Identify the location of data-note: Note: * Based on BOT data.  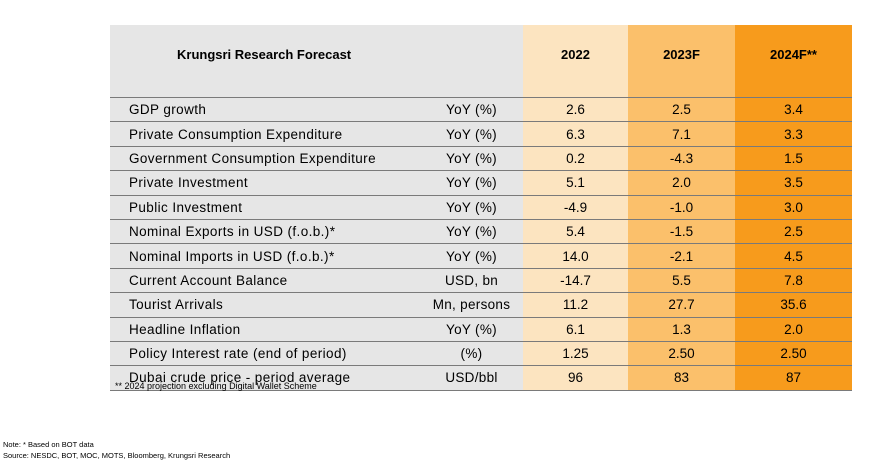
(48, 444).